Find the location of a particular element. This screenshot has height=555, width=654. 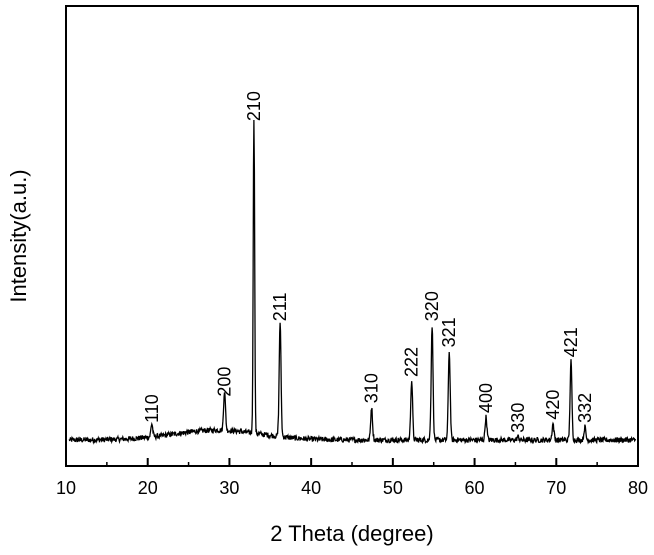

y-axis-label: Intensity(a.u.) is located at coordinates (18, 235).